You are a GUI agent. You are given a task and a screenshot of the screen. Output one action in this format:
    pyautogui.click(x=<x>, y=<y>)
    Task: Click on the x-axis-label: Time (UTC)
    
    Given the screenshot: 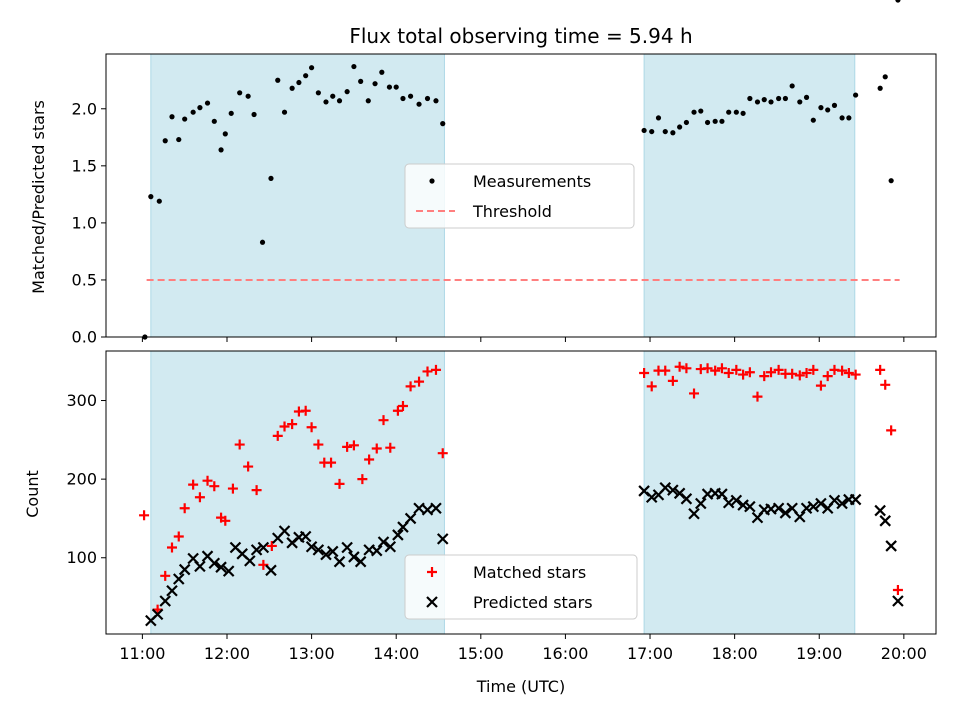 What is the action you would take?
    pyautogui.click(x=520, y=686)
    